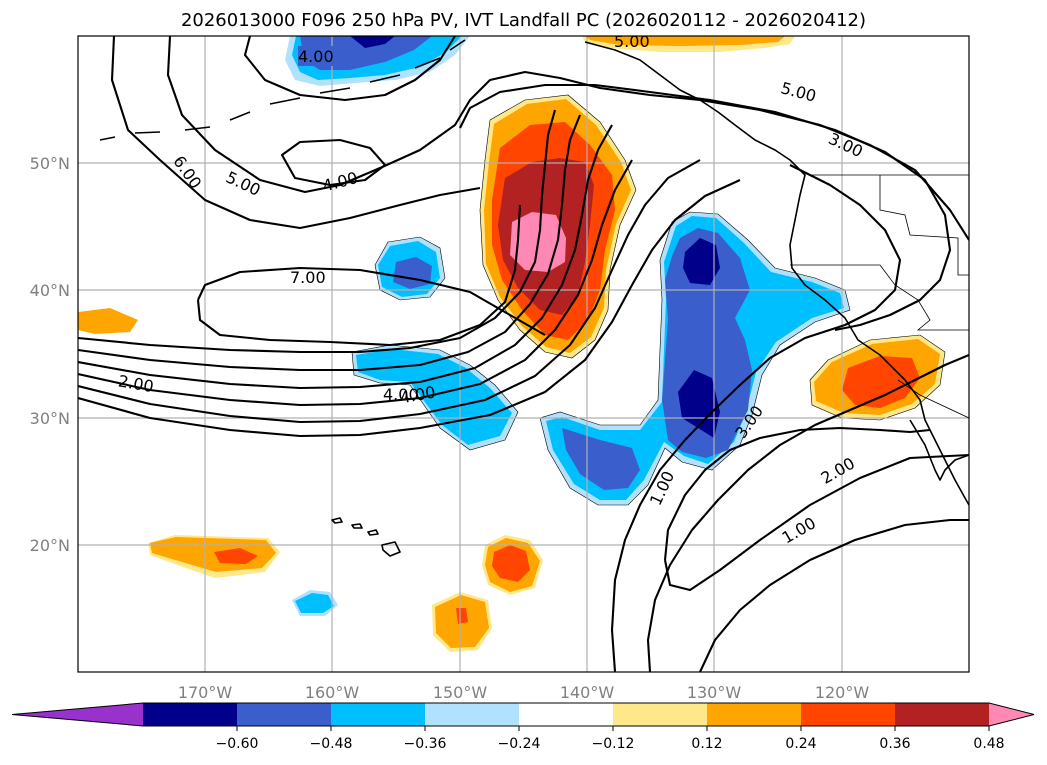 The width and height of the screenshot is (1047, 765). Describe the element at coordinates (800, 744) in the screenshot. I see `colorbar-tick-label: 0.24` at that location.